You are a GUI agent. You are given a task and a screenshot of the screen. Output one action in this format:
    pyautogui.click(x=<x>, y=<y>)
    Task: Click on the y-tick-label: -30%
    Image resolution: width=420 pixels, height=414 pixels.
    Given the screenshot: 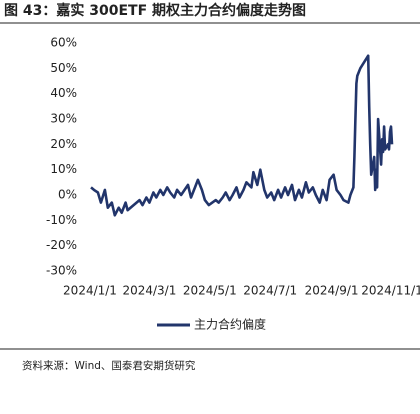 What is the action you would take?
    pyautogui.click(x=61, y=271)
    